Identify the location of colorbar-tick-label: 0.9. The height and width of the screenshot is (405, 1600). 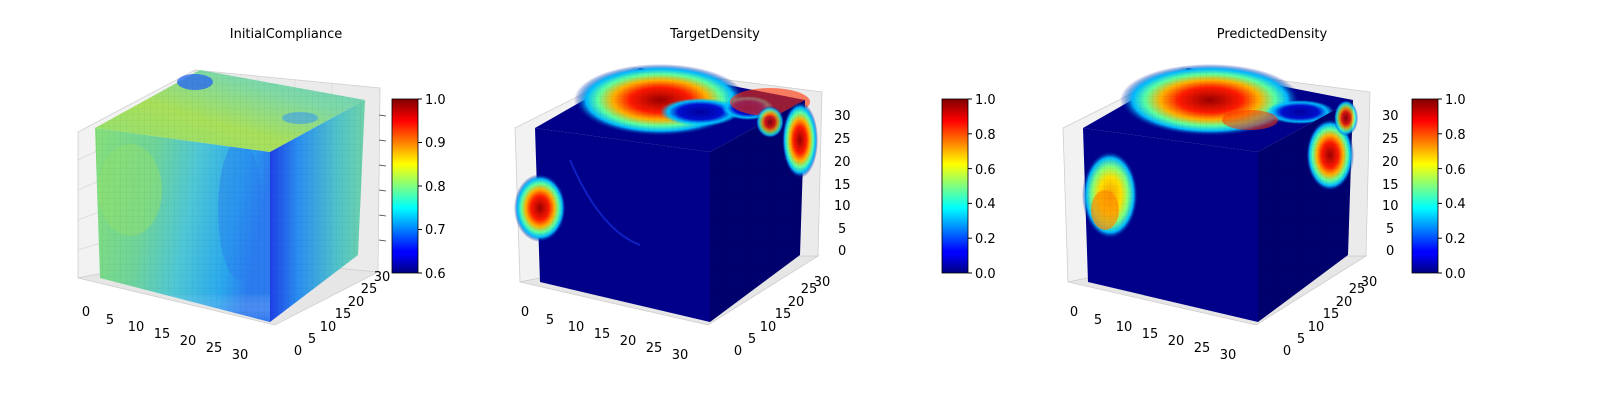
(435, 143).